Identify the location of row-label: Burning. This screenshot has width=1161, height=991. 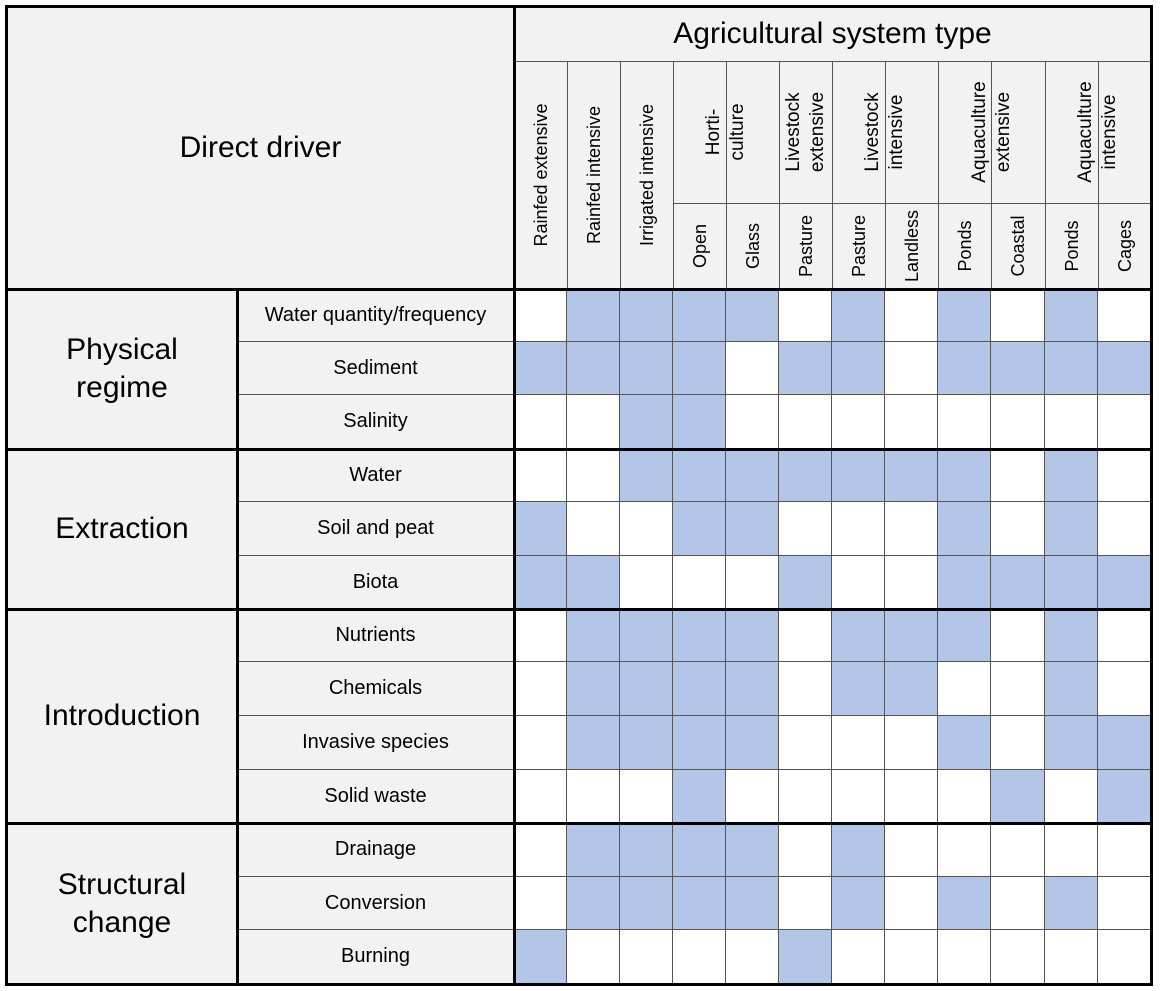
(375, 957).